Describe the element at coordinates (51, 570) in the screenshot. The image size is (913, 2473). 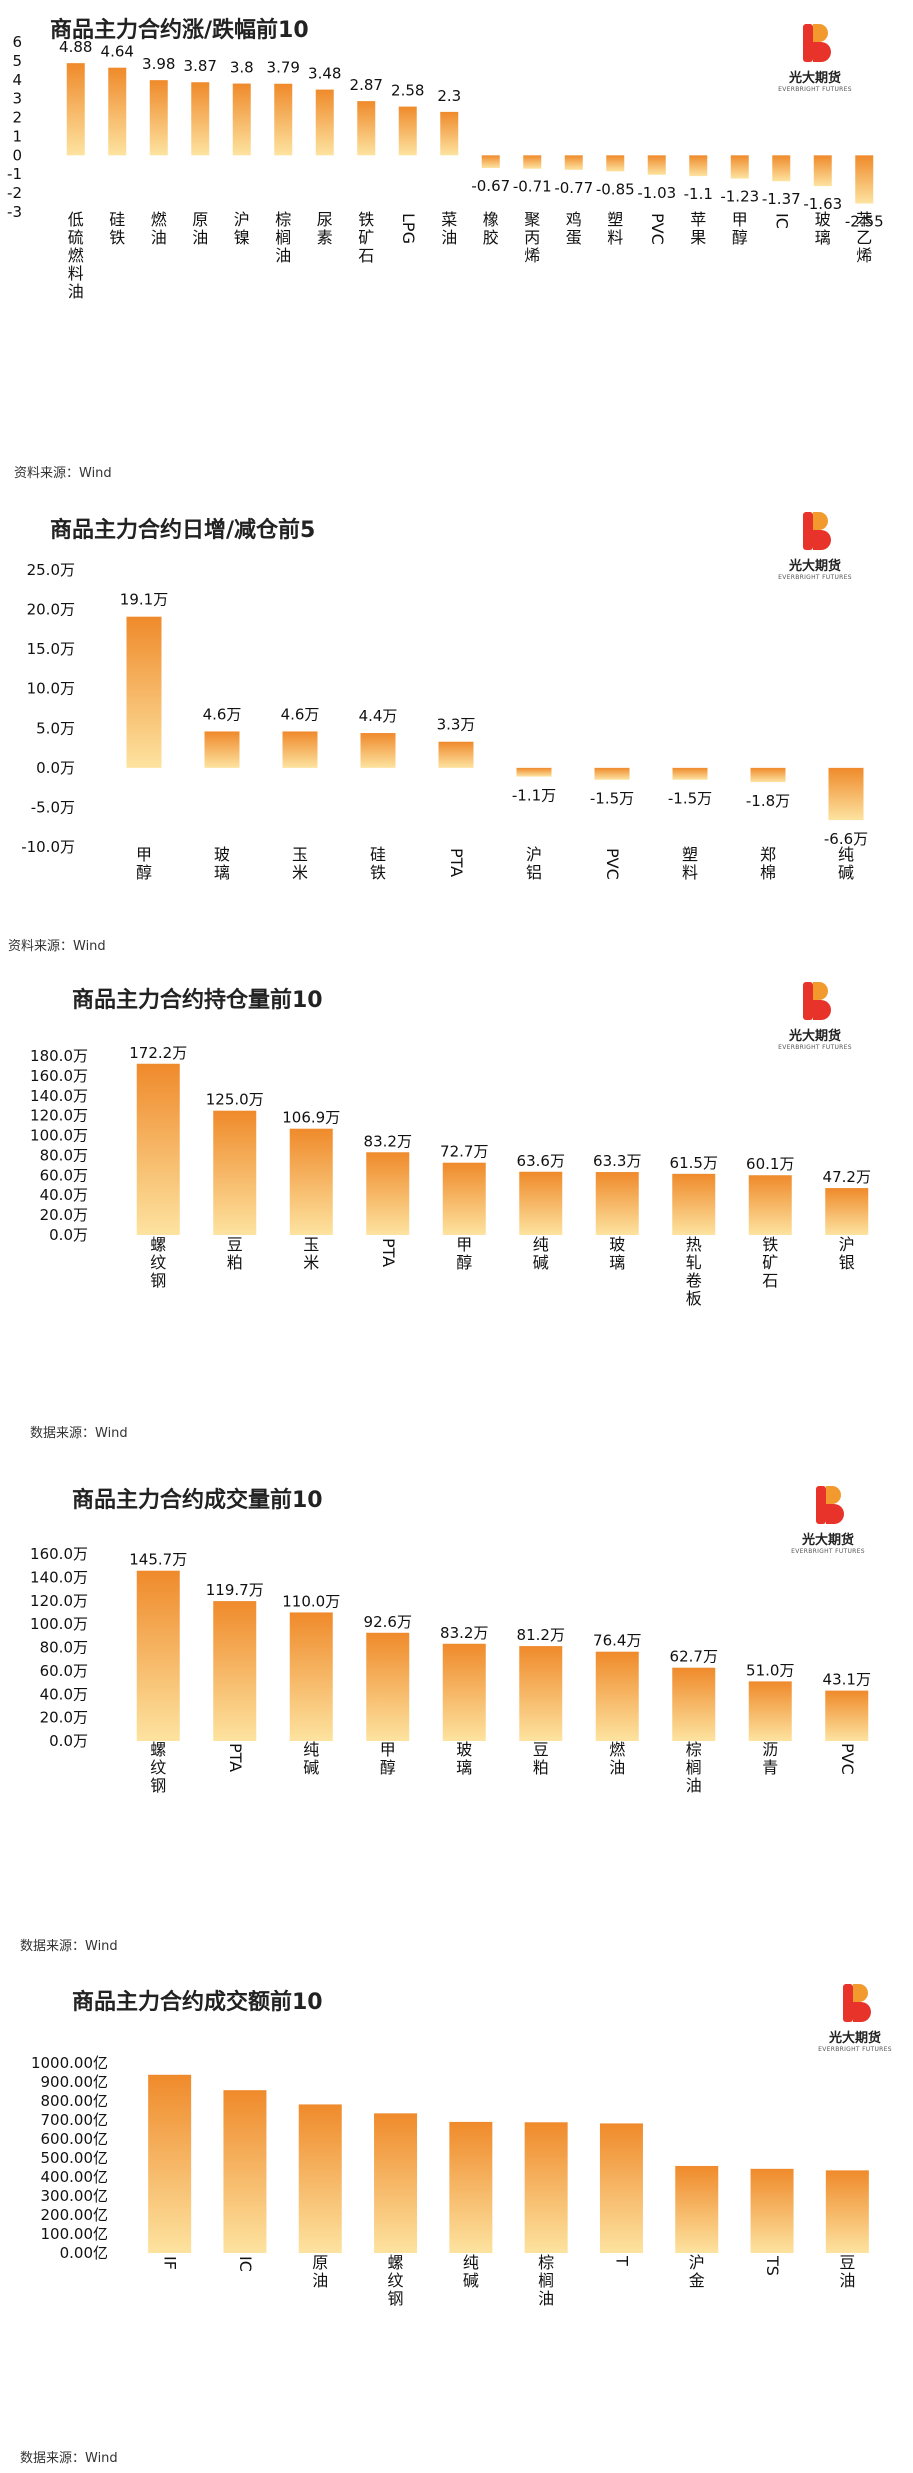
I see `y-tick-label: 25.0万` at that location.